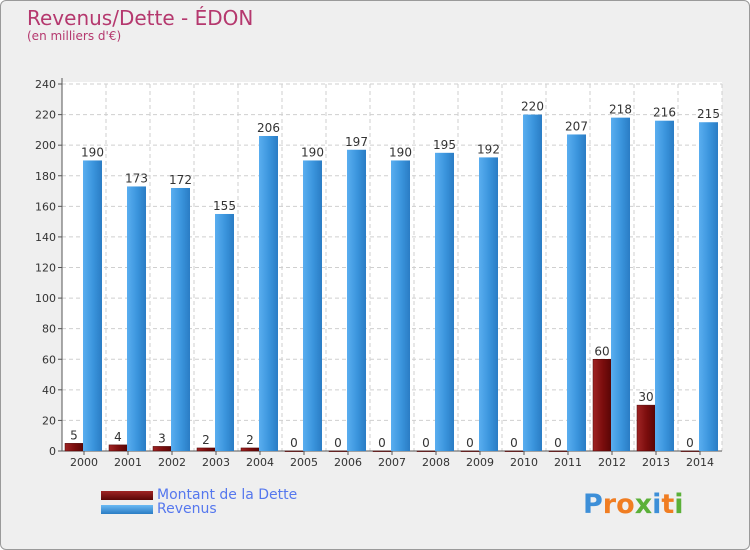 The width and height of the screenshot is (750, 550). Describe the element at coordinates (136, 318) in the screenshot. I see `bar-revenus-2001` at that location.